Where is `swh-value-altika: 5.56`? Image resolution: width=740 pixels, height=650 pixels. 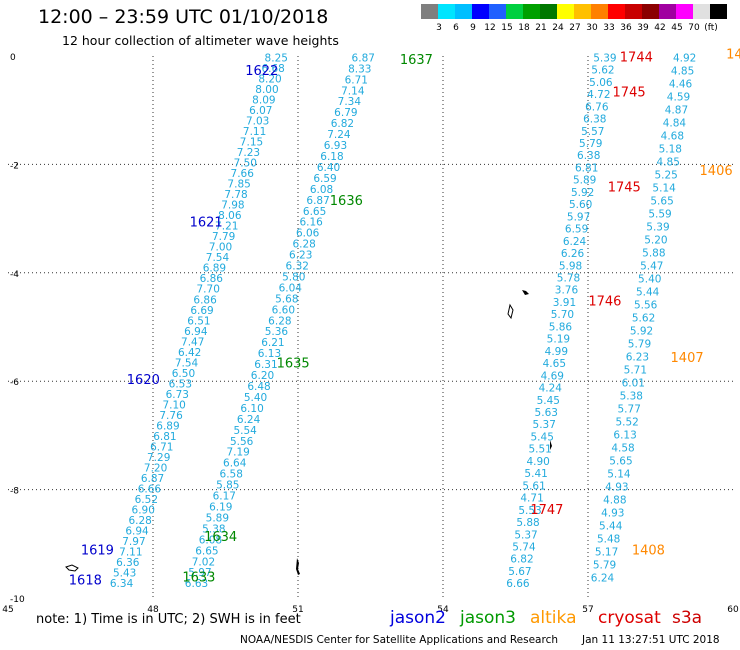
swh-value-altika: 5.56 is located at coordinates (646, 306).